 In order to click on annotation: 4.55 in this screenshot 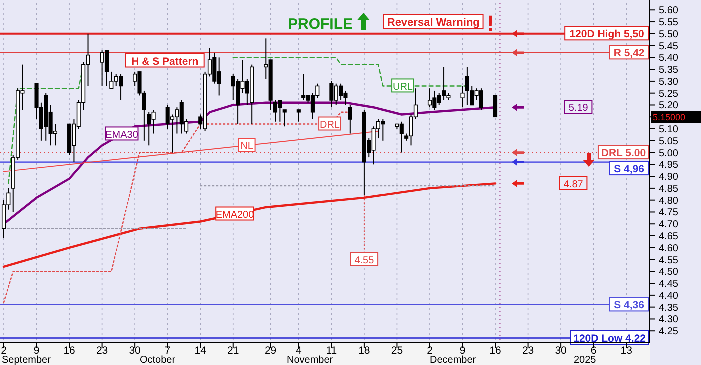, I will do `click(364, 260)`.